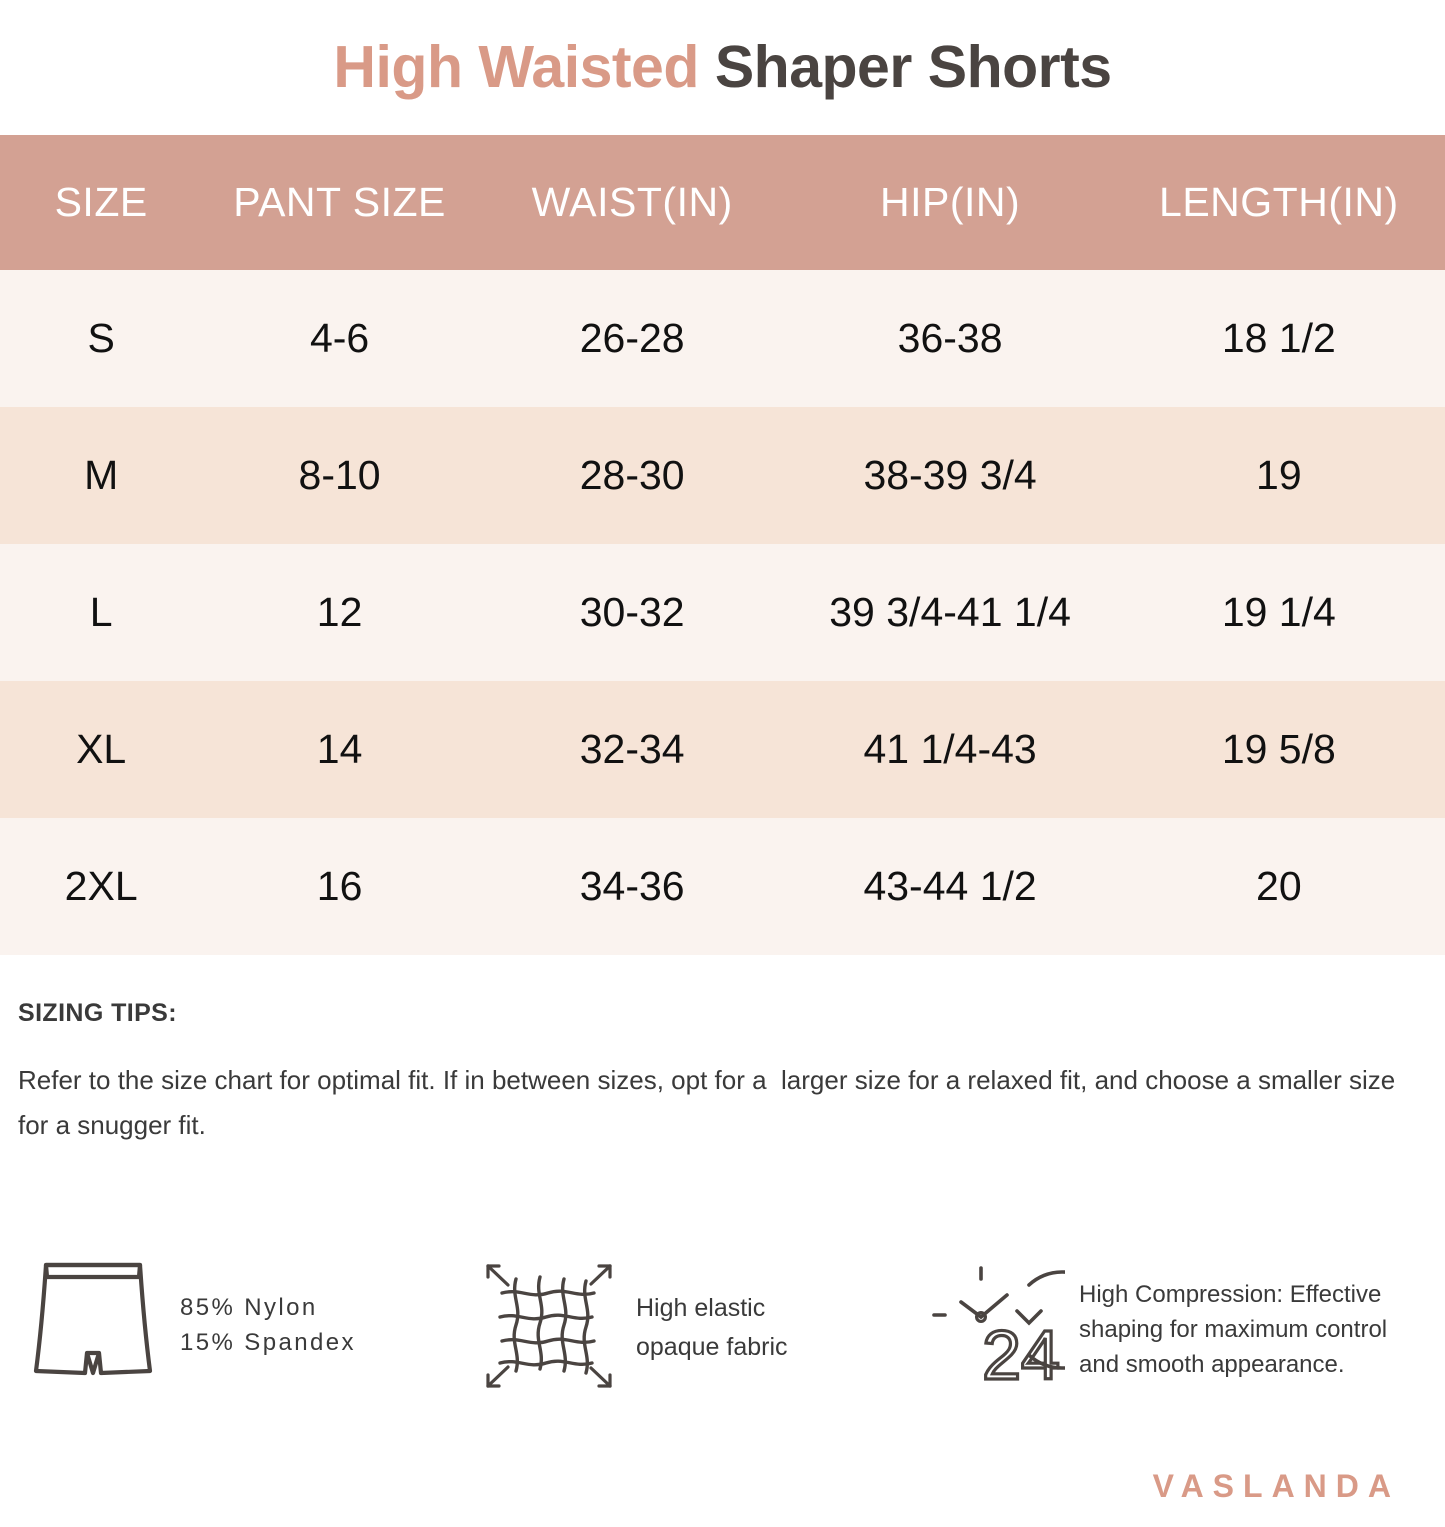 The image size is (1445, 1527). What do you see at coordinates (950, 612) in the screenshot?
I see `cell-hip: 39 3/4-41 1/4` at bounding box center [950, 612].